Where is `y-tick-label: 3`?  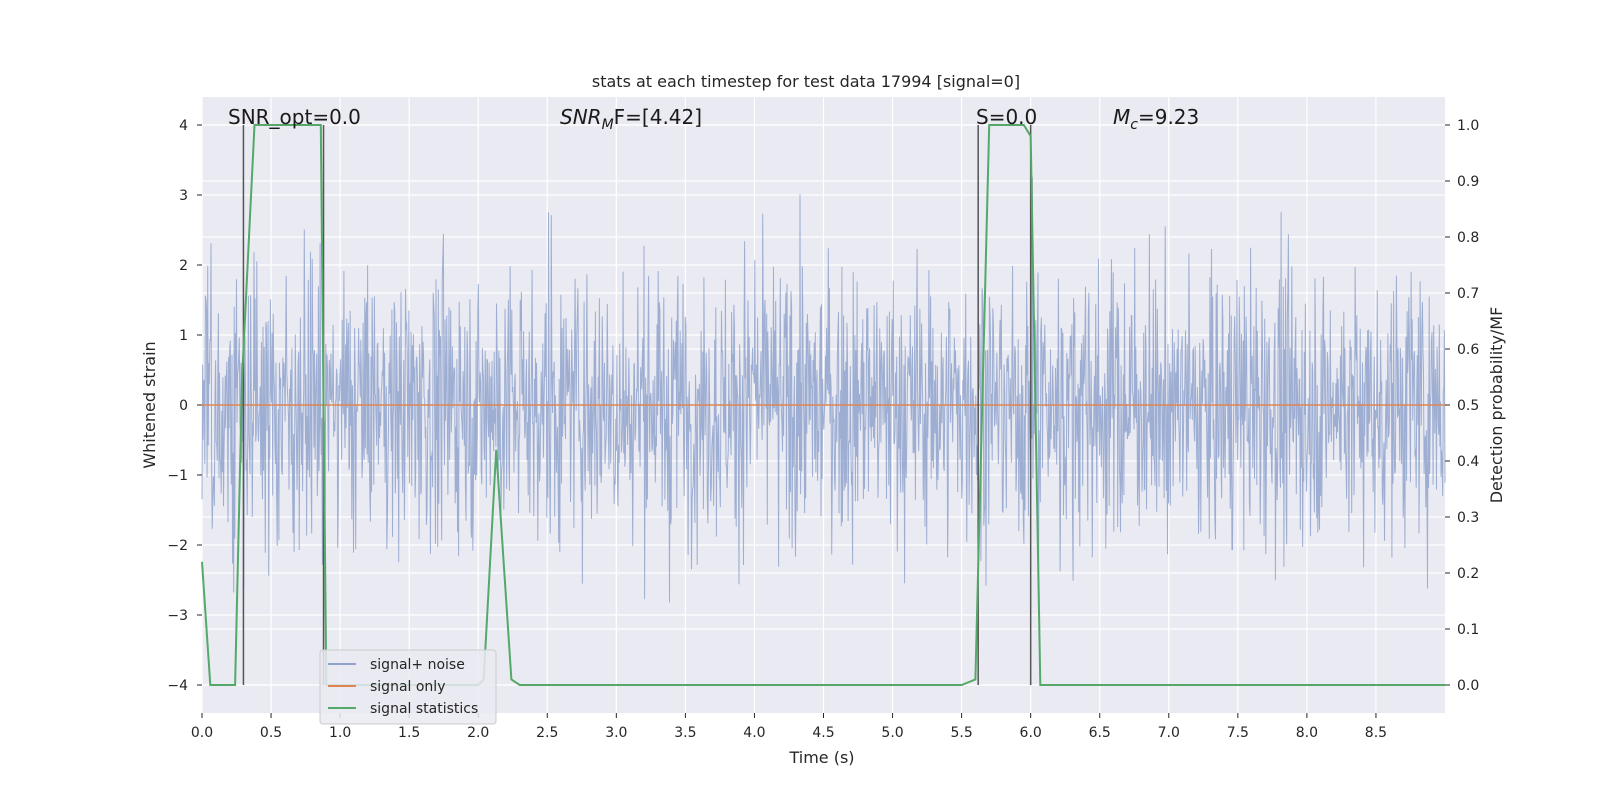
y-tick-label: 3 is located at coordinates (183, 196).